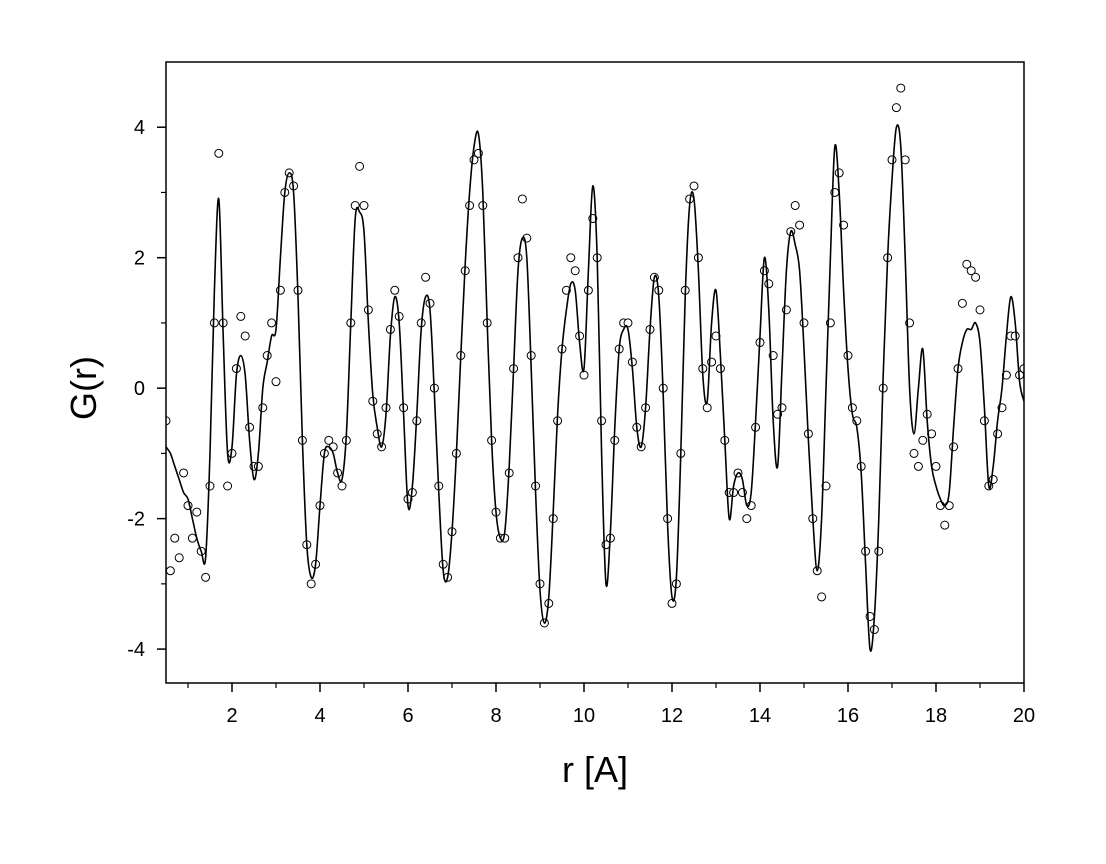 Image resolution: width=1106 pixels, height=864 pixels. What do you see at coordinates (760, 716) in the screenshot?
I see `x-tick-label: 14` at bounding box center [760, 716].